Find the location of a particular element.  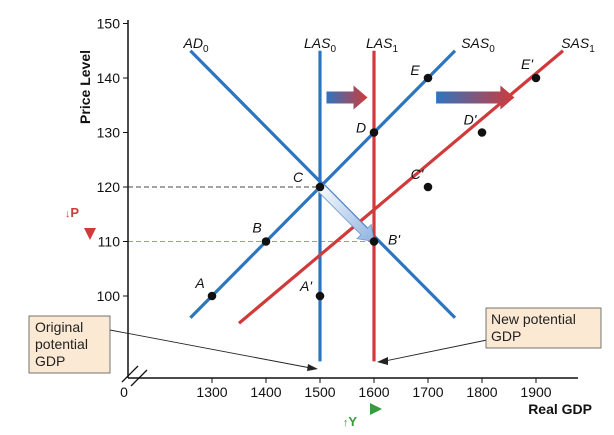

x-tick-label-1400: 1400 is located at coordinates (265, 392).